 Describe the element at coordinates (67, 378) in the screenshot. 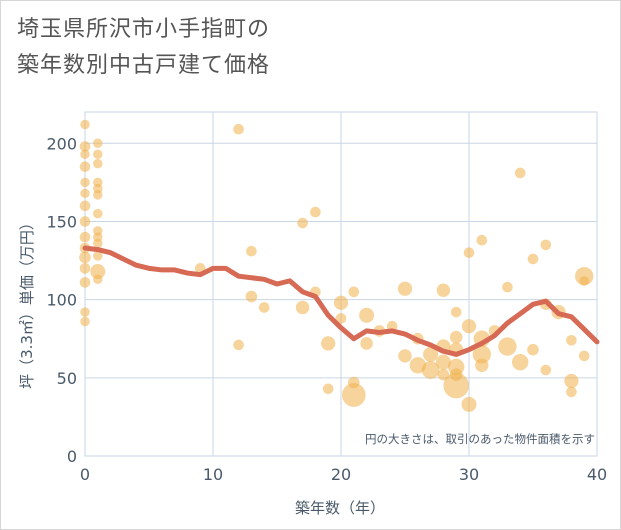

I see `y-tick-label: 50` at that location.